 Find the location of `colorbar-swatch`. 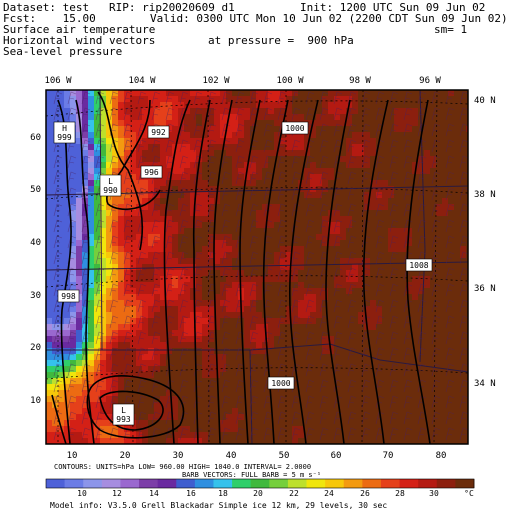

colorbar-swatch is located at coordinates (316, 483).